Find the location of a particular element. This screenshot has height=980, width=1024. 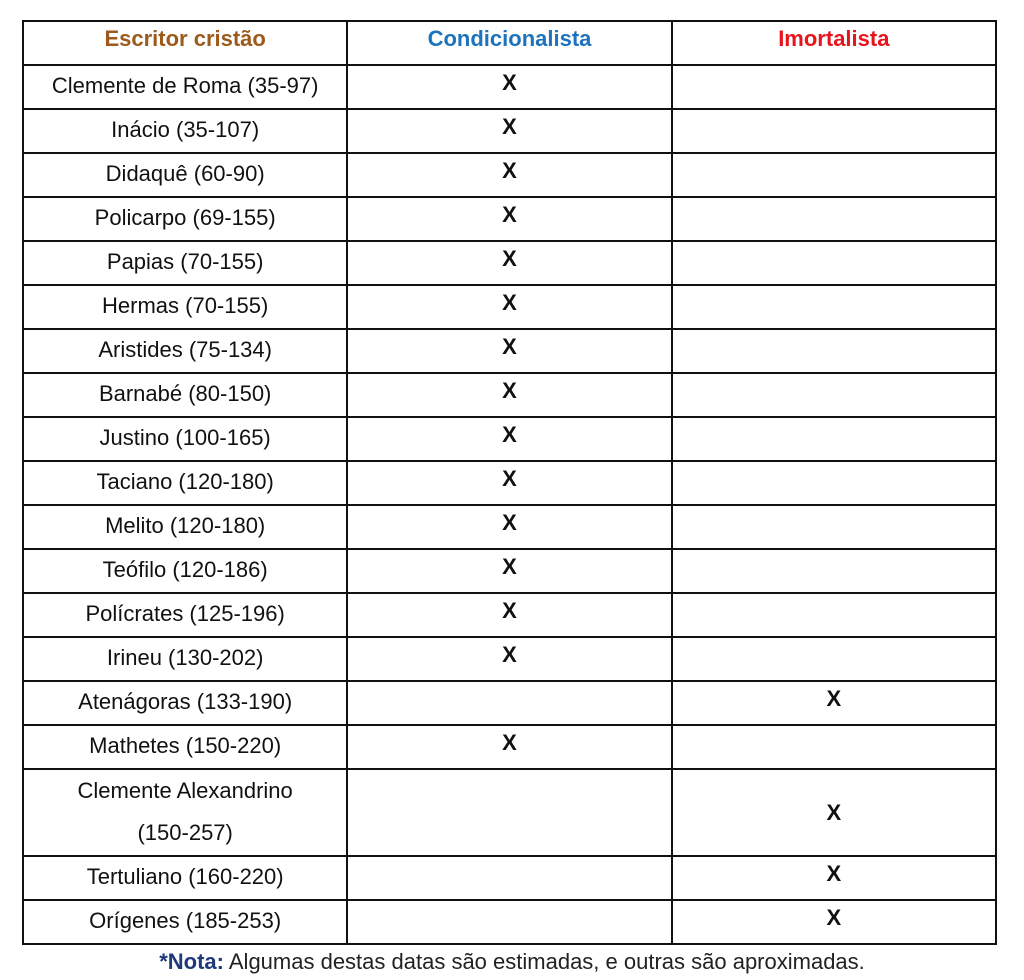

writer-cell: Orígenes (185-253) is located at coordinates (185, 922).